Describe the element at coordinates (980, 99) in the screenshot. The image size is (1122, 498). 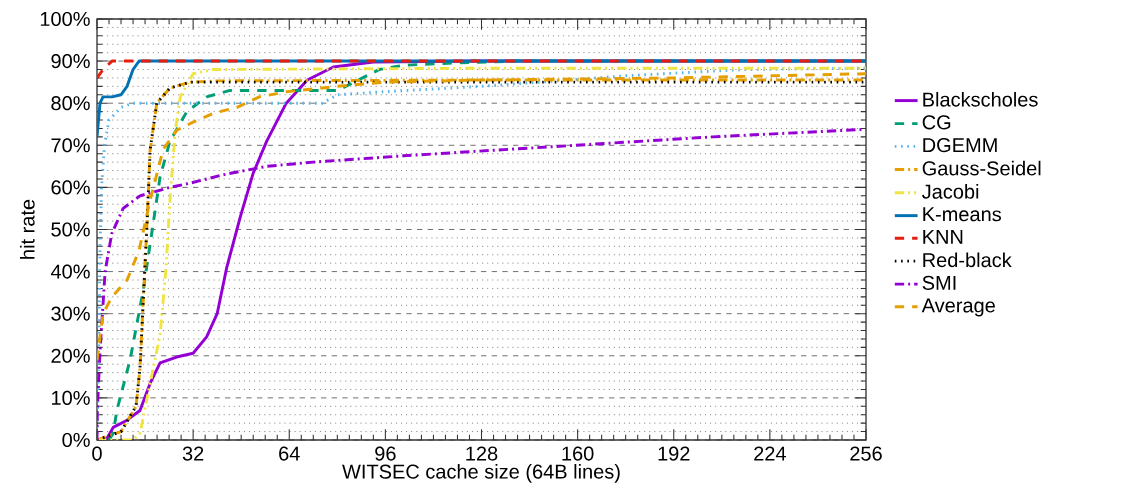
I see `legend-label: Blackscholes` at that location.